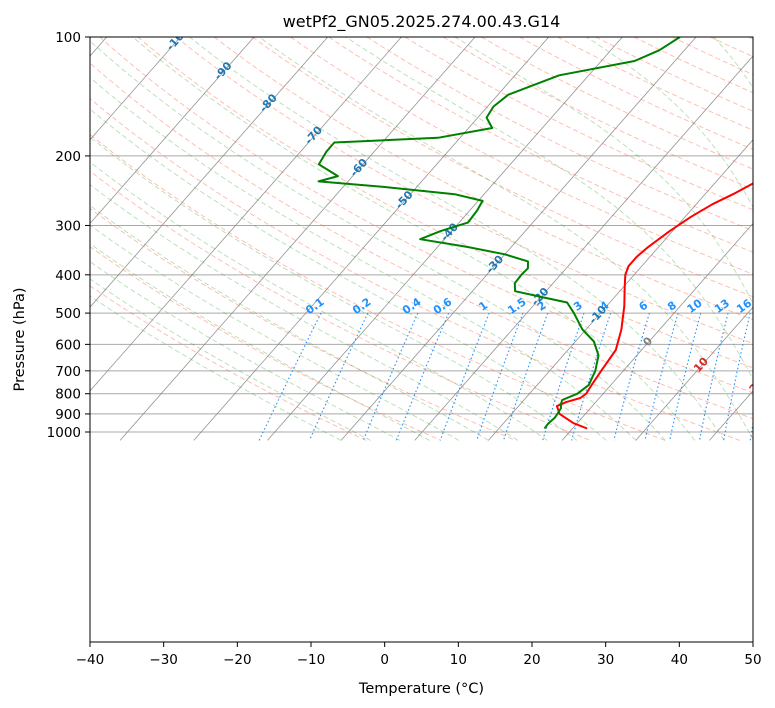 The width and height of the screenshot is (775, 708). Describe the element at coordinates (644, 306) in the screenshot. I see `mixing-ratio-label: 6` at that location.